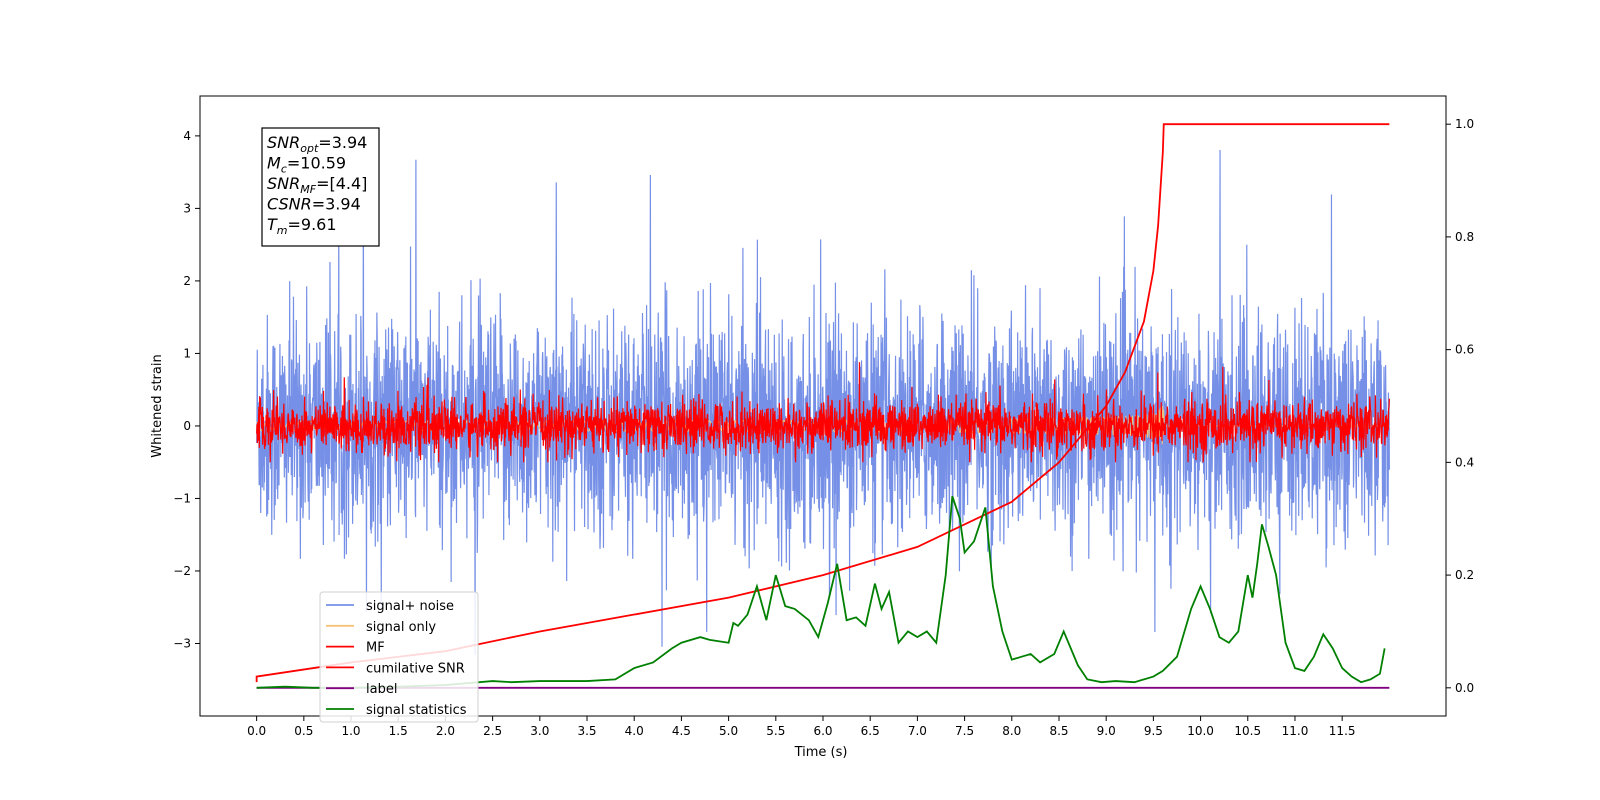 This screenshot has height=800, width=1600. Describe the element at coordinates (381, 689) in the screenshot. I see `legend-label: label` at that location.